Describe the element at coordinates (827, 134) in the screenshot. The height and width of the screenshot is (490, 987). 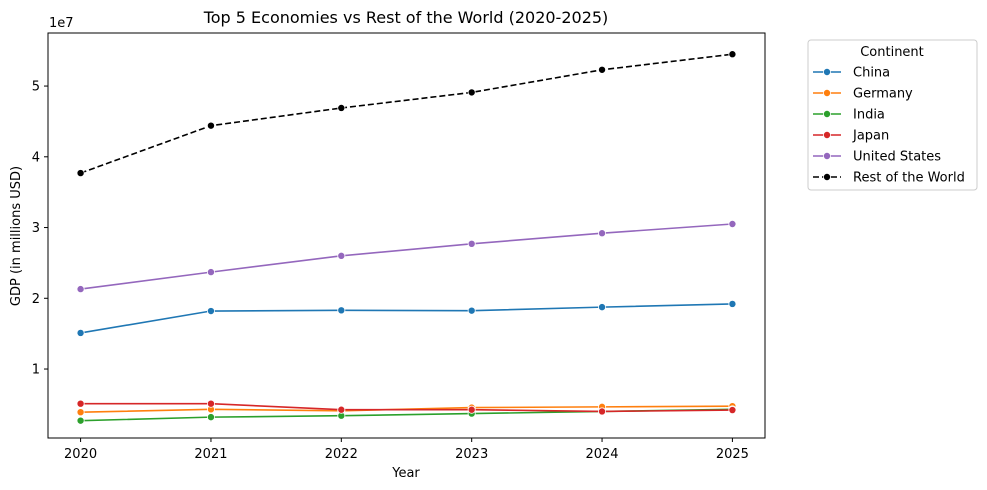
I see `legend-marker-japan` at that location.